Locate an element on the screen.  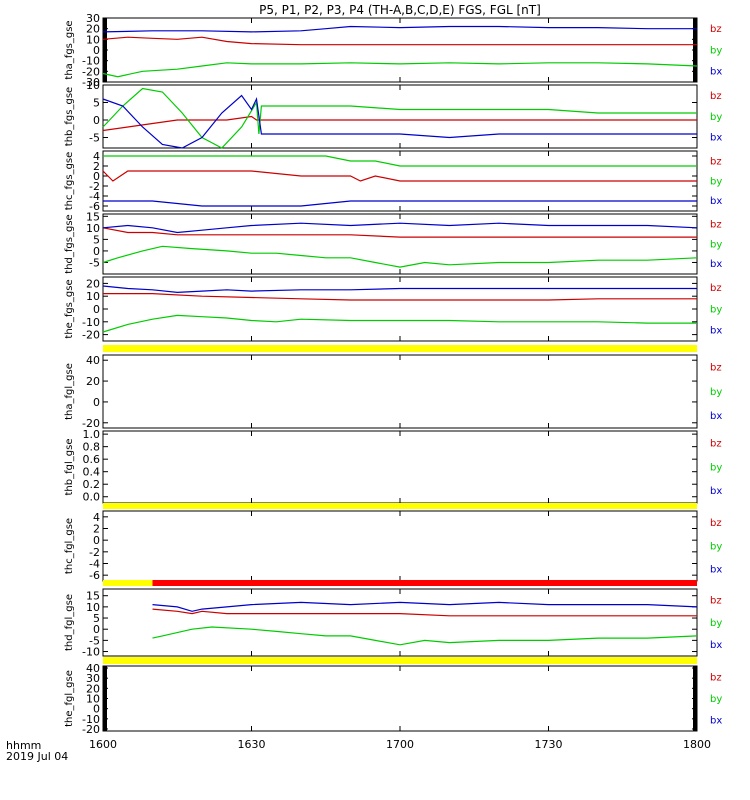
y-axis-label: the_fgs_gse is located at coordinates (69, 308).